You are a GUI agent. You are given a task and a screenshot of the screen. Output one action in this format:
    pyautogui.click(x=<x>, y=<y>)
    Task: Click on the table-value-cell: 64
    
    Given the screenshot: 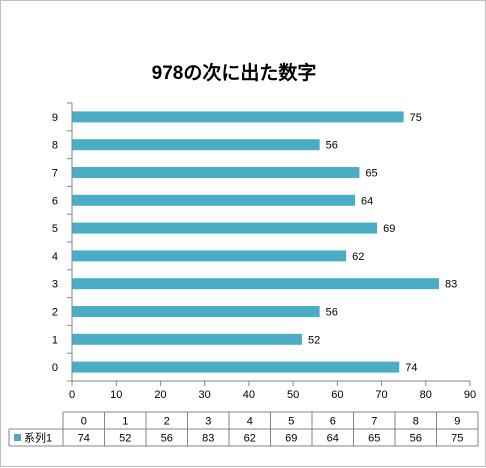 What is the action you would take?
    pyautogui.click(x=333, y=439)
    